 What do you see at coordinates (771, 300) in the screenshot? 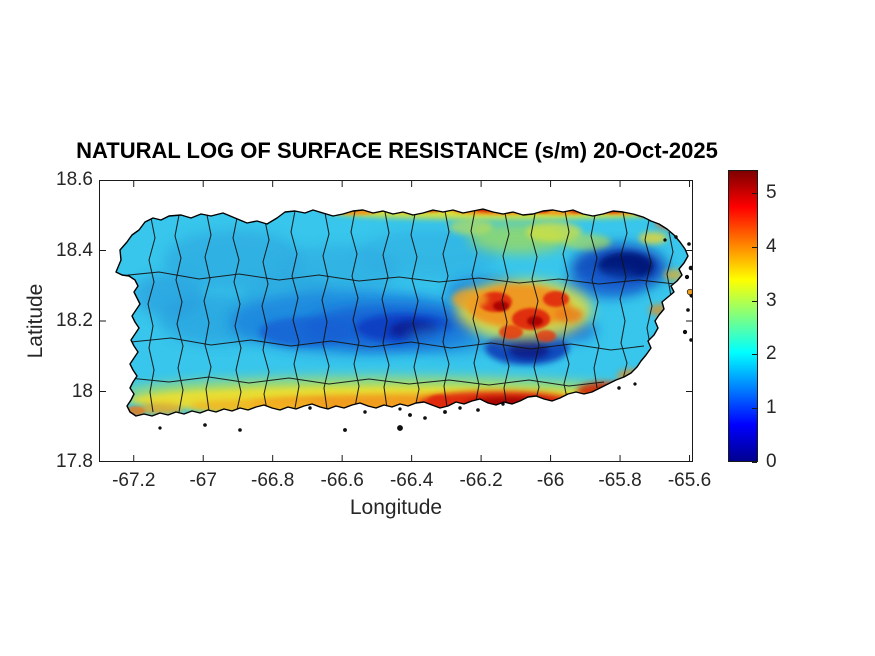
I see `colorbar-tick-label: 3` at bounding box center [771, 300].